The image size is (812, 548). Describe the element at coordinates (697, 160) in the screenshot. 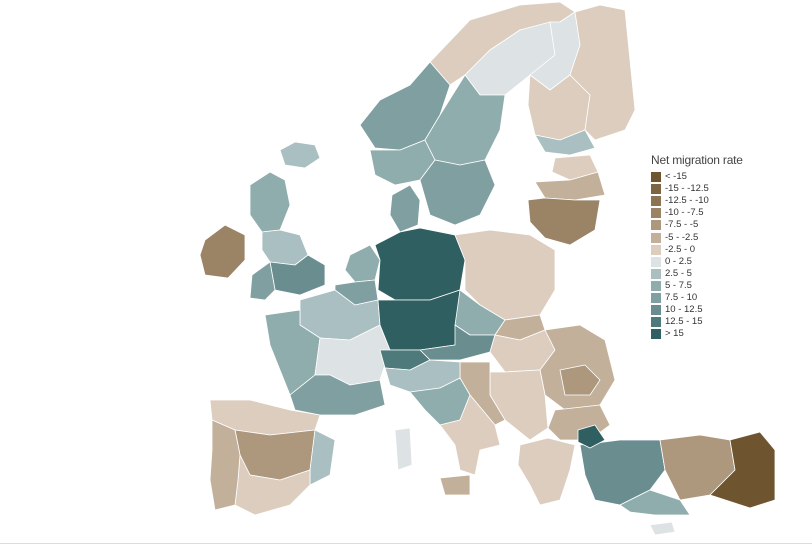

I see `legend-title: Net migration rate` at that location.